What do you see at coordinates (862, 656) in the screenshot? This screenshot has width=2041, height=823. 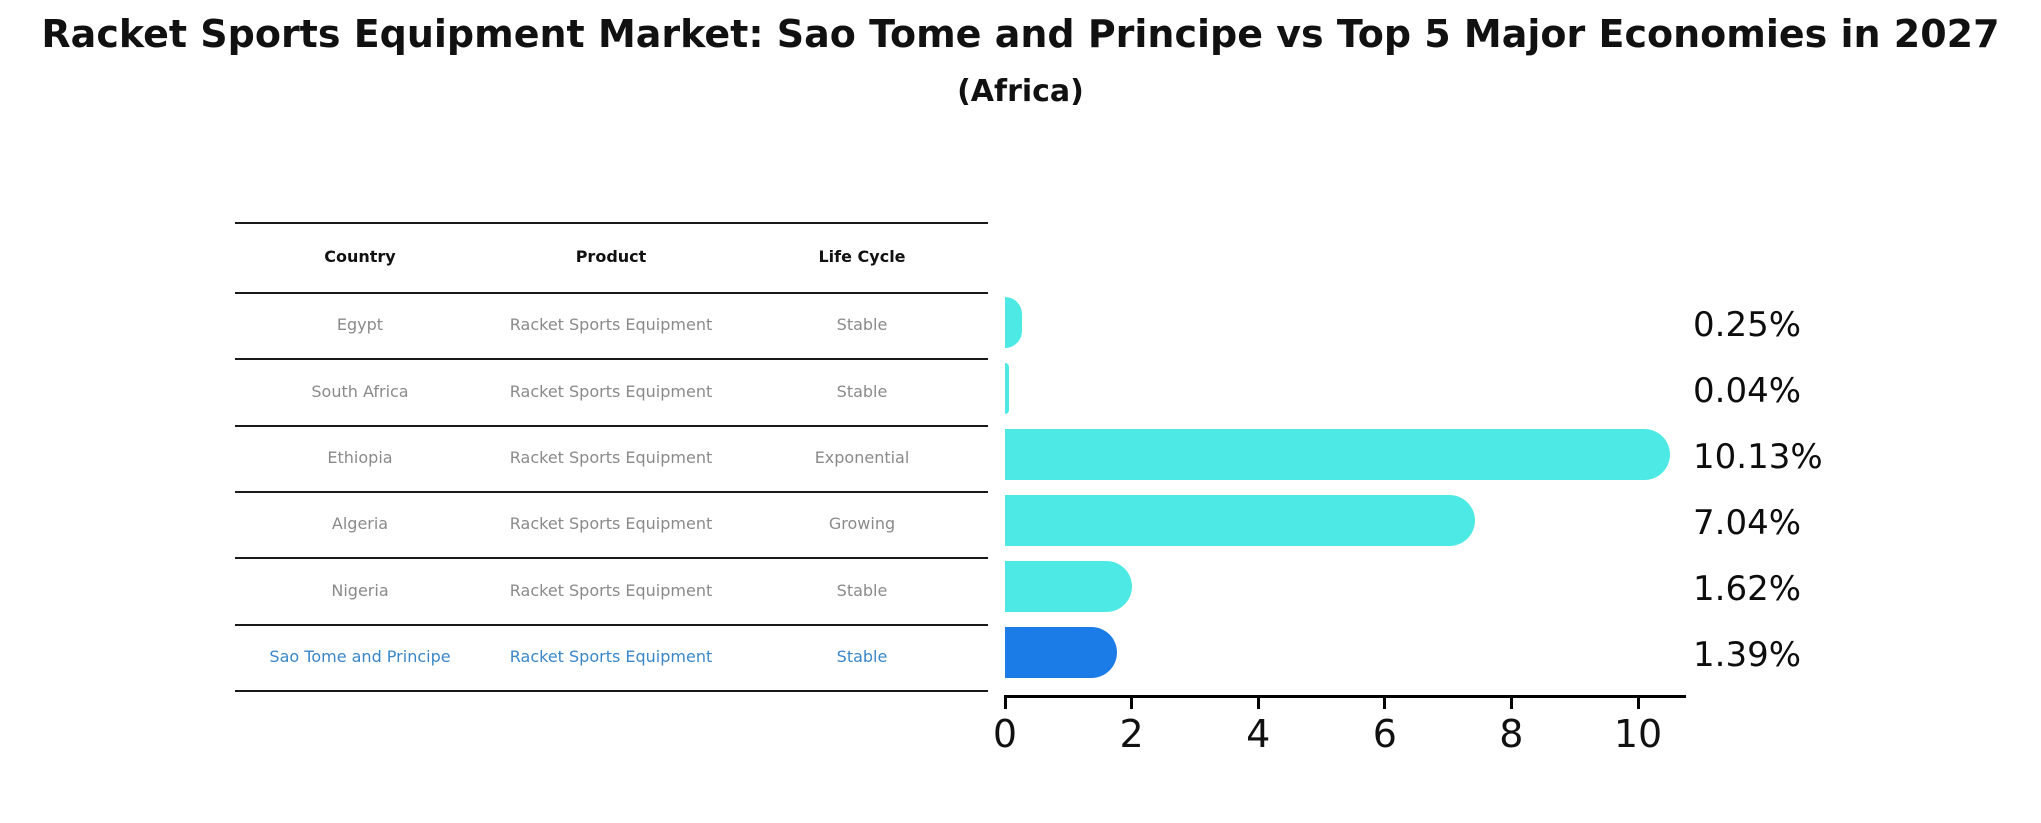 I see `table-cell-sao-tome-and-principe-life-cycle: Stable` at bounding box center [862, 656].